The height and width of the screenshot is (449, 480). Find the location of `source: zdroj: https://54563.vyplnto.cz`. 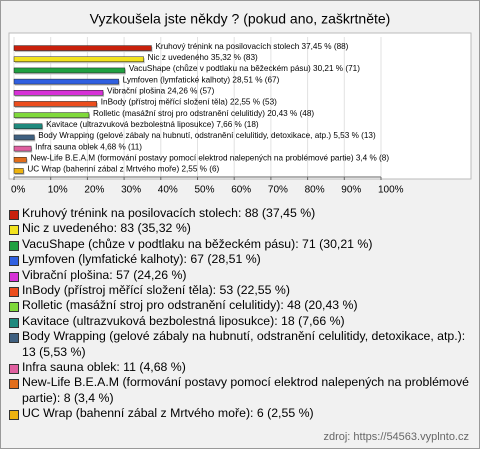

source: zdroj: https://54563.vyplnto.cz is located at coordinates (396, 437).